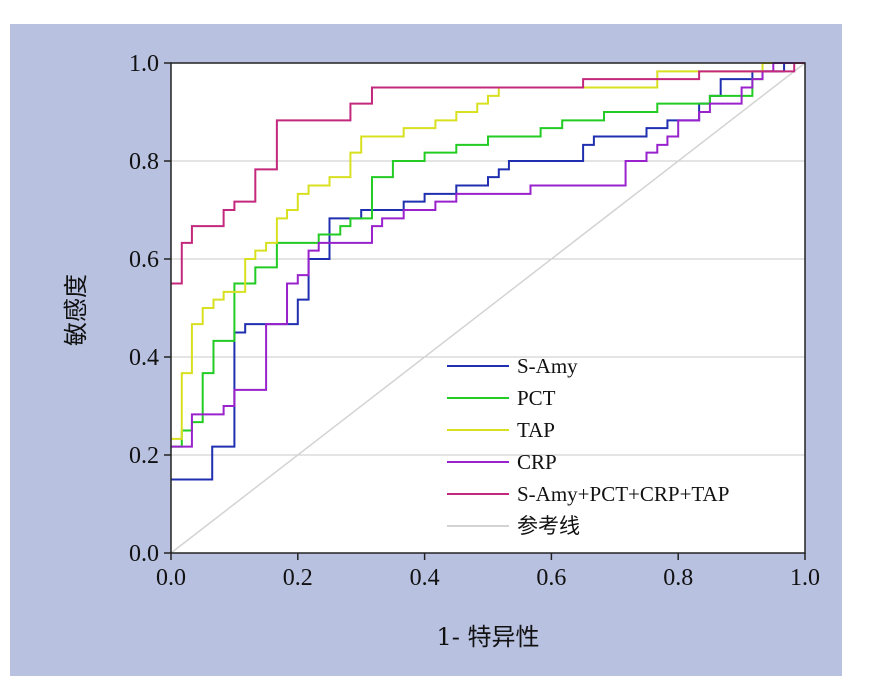  What do you see at coordinates (144, 456) in the screenshot?
I see `y-tick-label: 0.2` at bounding box center [144, 456].